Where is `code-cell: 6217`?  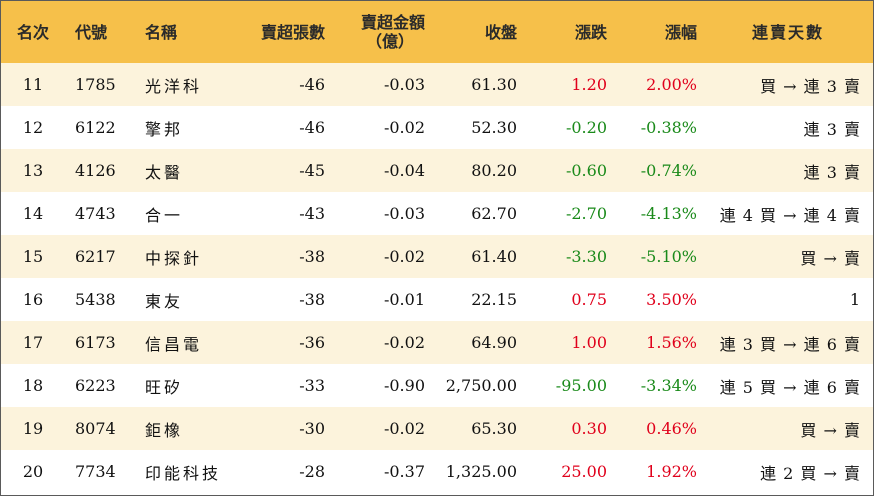
code-cell: 6217 is located at coordinates (95, 256).